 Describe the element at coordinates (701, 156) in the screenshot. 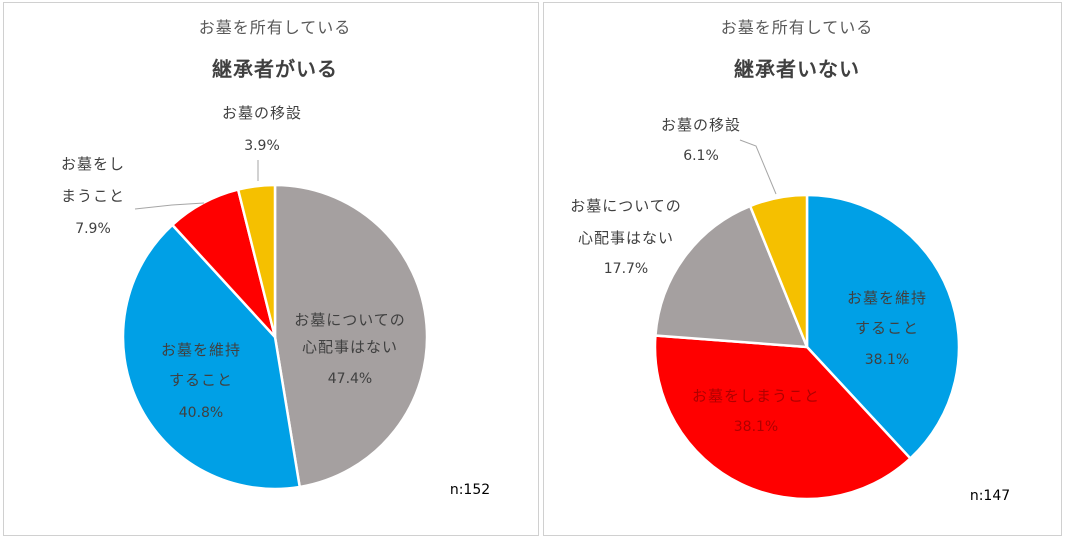

I see `slice-value-label-4: 6.1%` at that location.